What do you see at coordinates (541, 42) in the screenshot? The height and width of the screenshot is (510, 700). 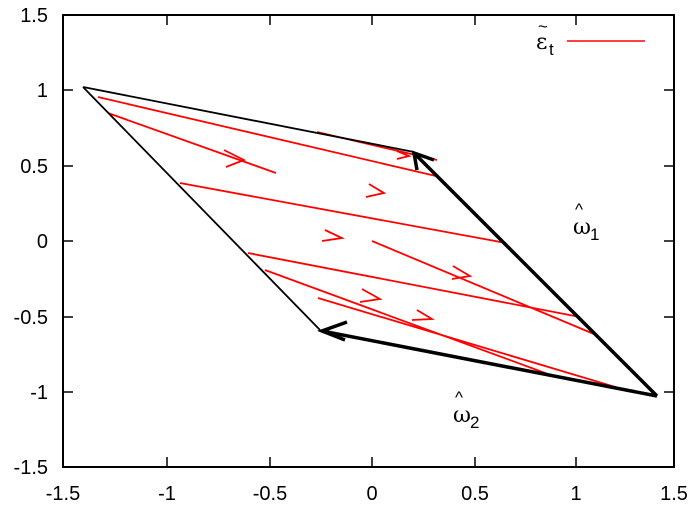 I see `legend-label: ε` at bounding box center [541, 42].